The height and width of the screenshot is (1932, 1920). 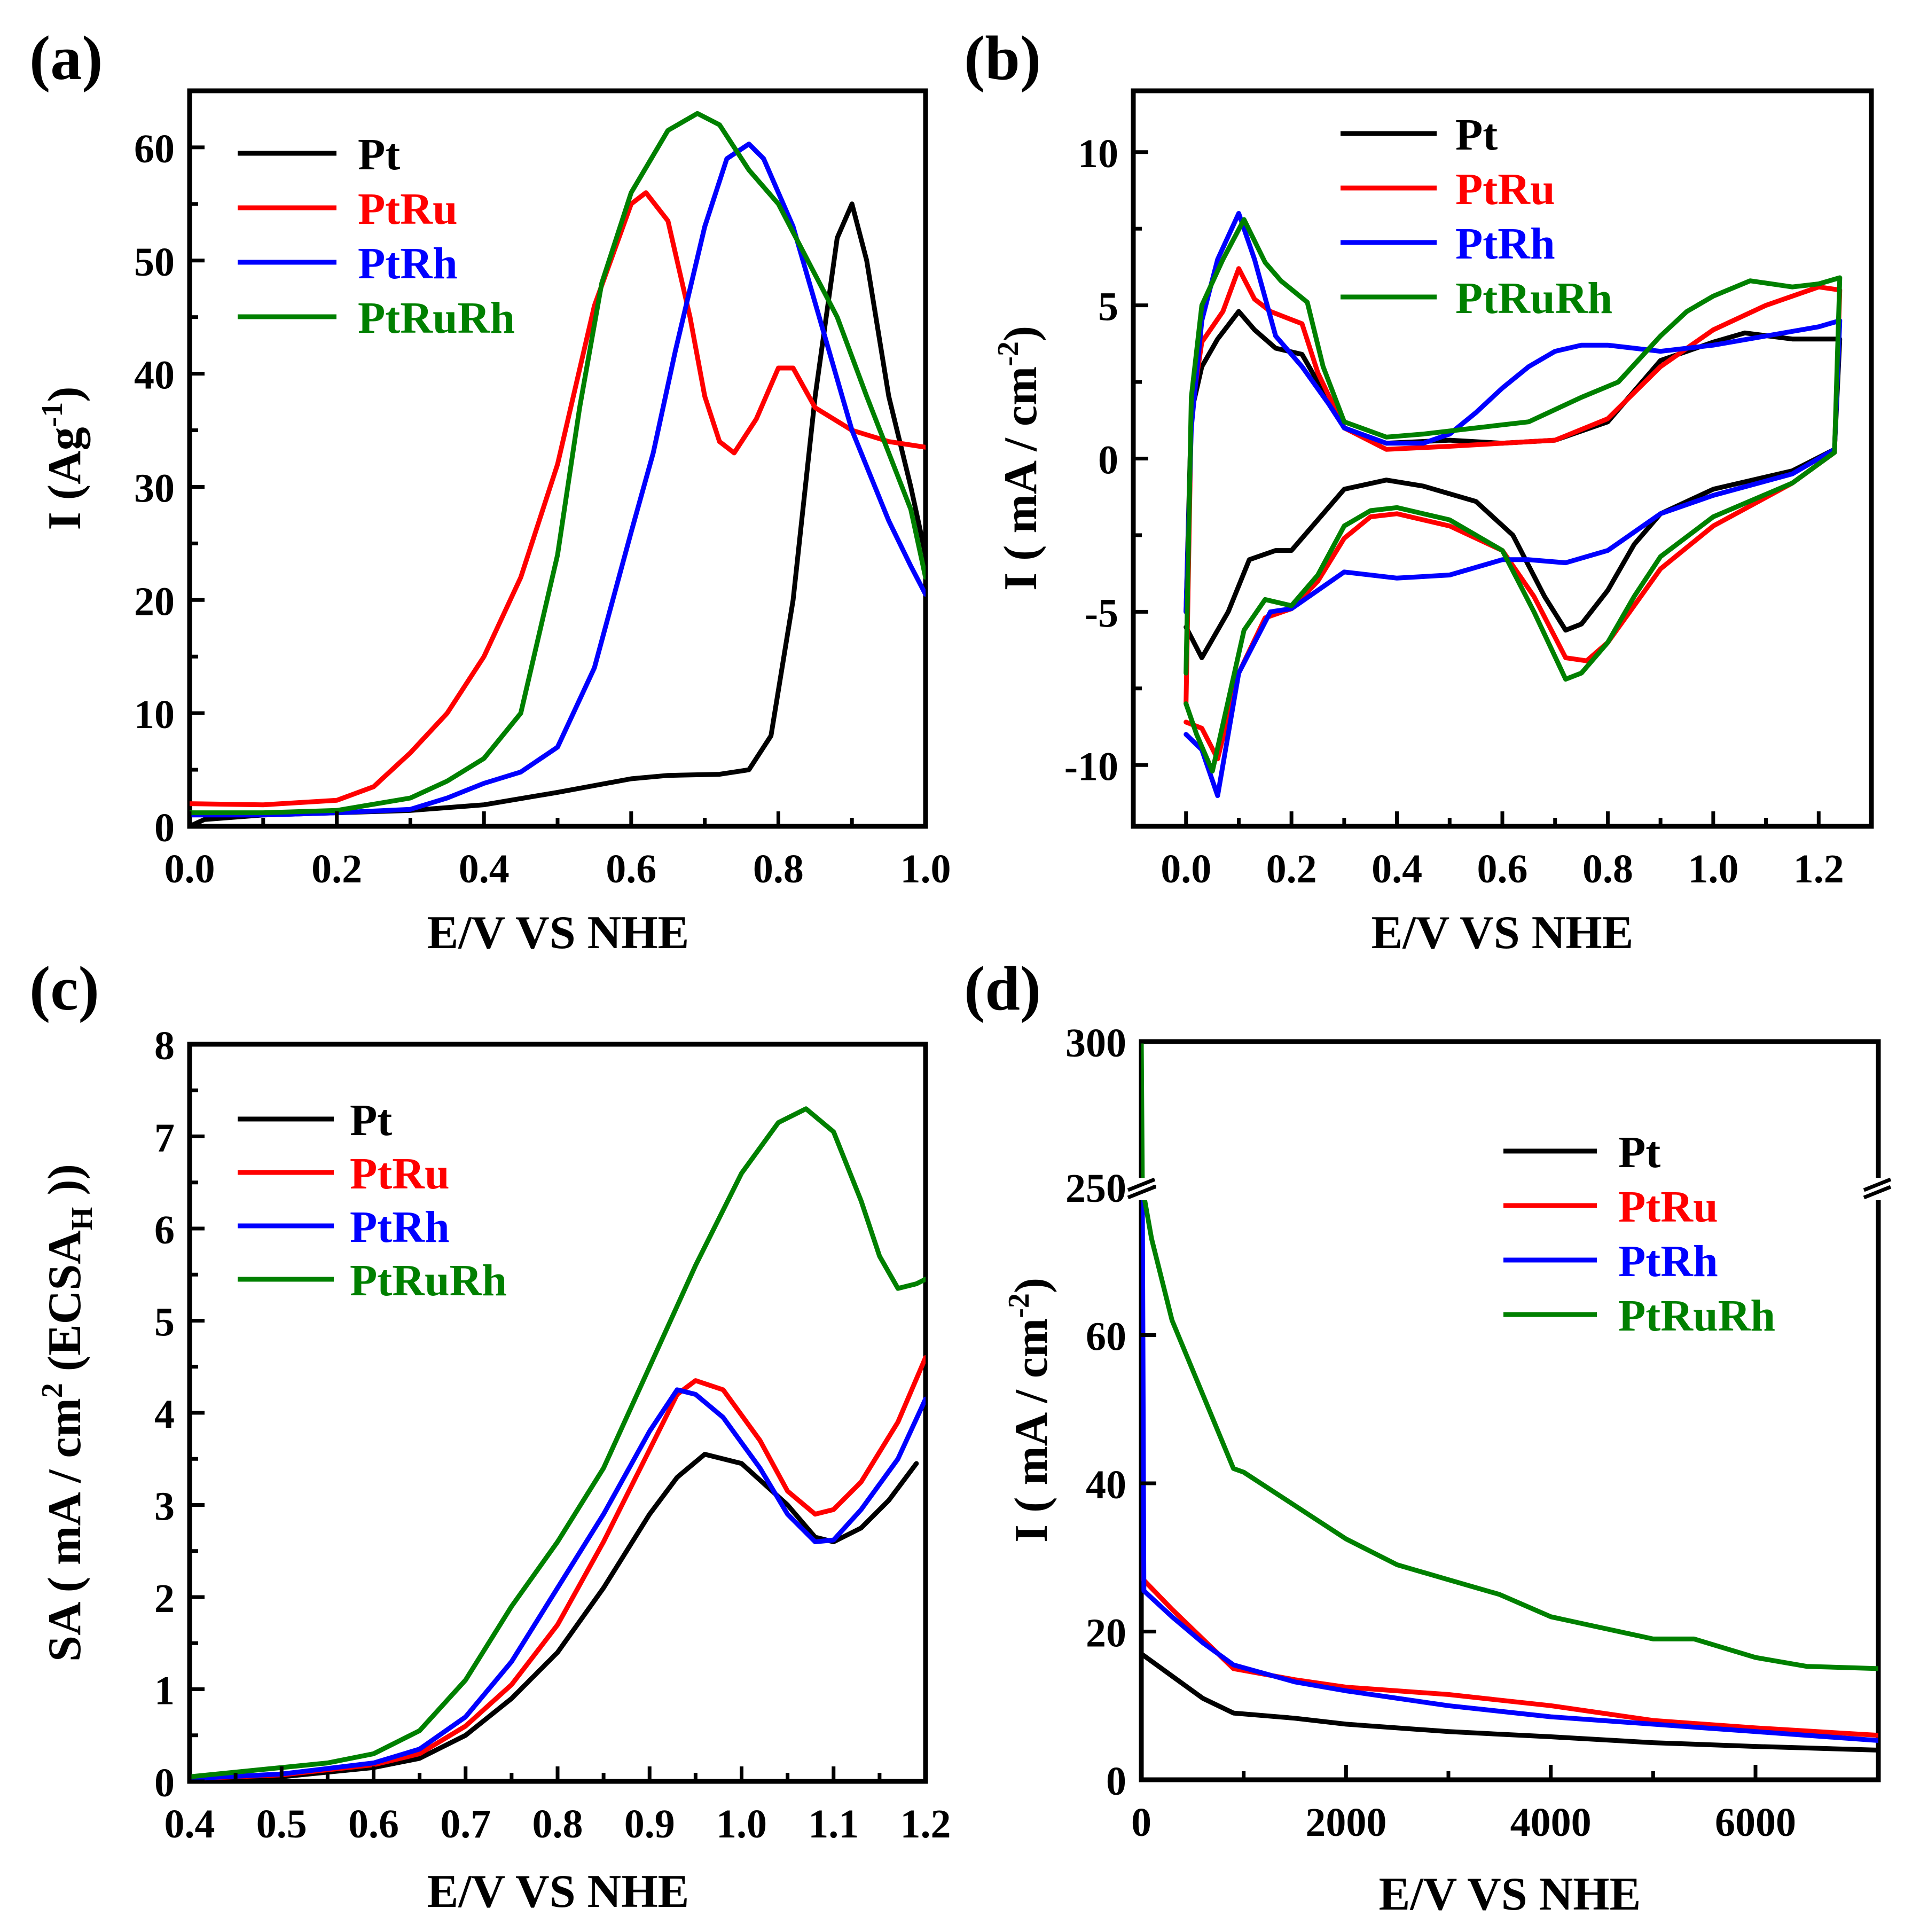 What do you see at coordinates (1002, 988) in the screenshot?
I see `panel-d-label: (d)` at bounding box center [1002, 988].